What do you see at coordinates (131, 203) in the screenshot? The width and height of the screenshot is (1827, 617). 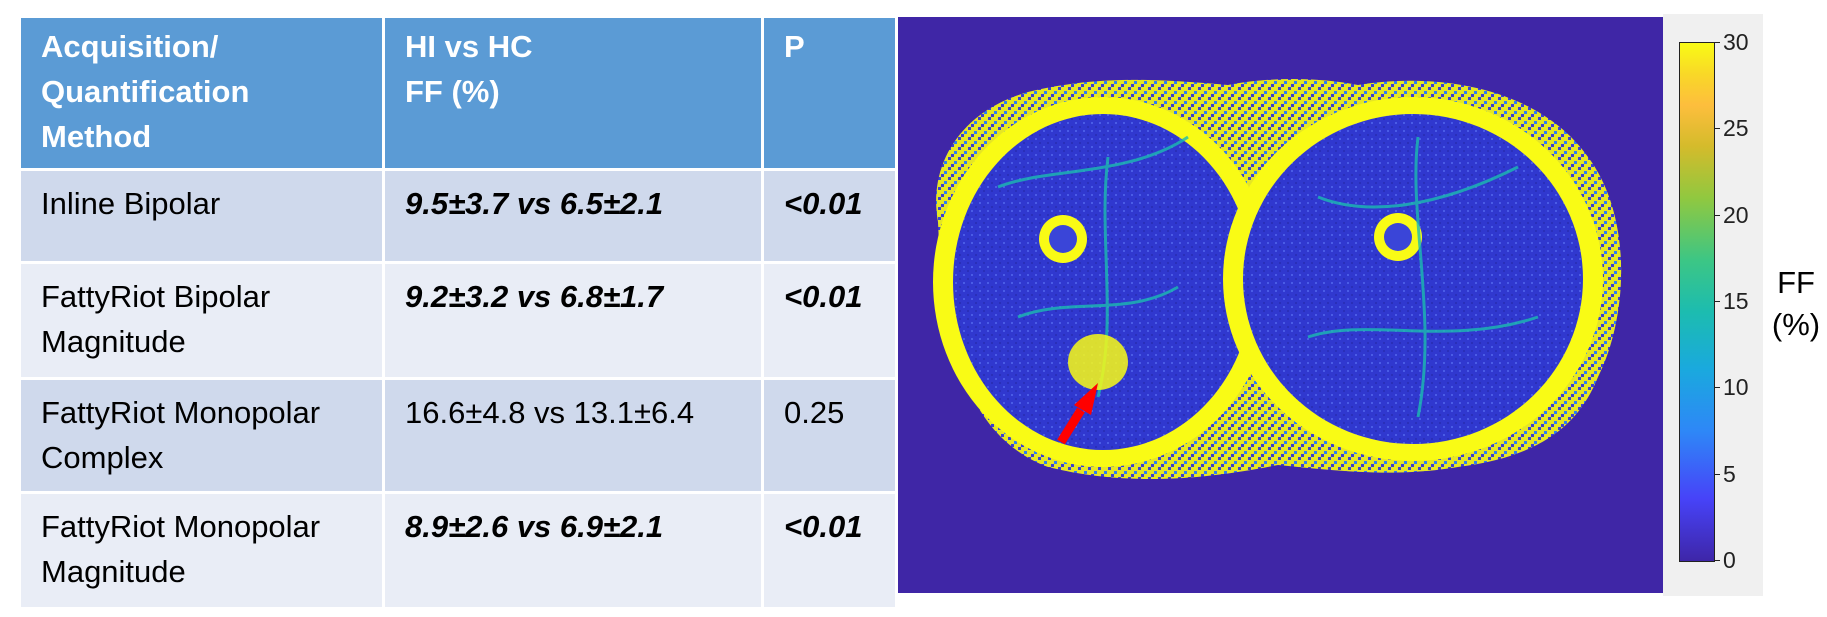 I see `cell-method-line1: Inline Bipolar` at bounding box center [131, 203].